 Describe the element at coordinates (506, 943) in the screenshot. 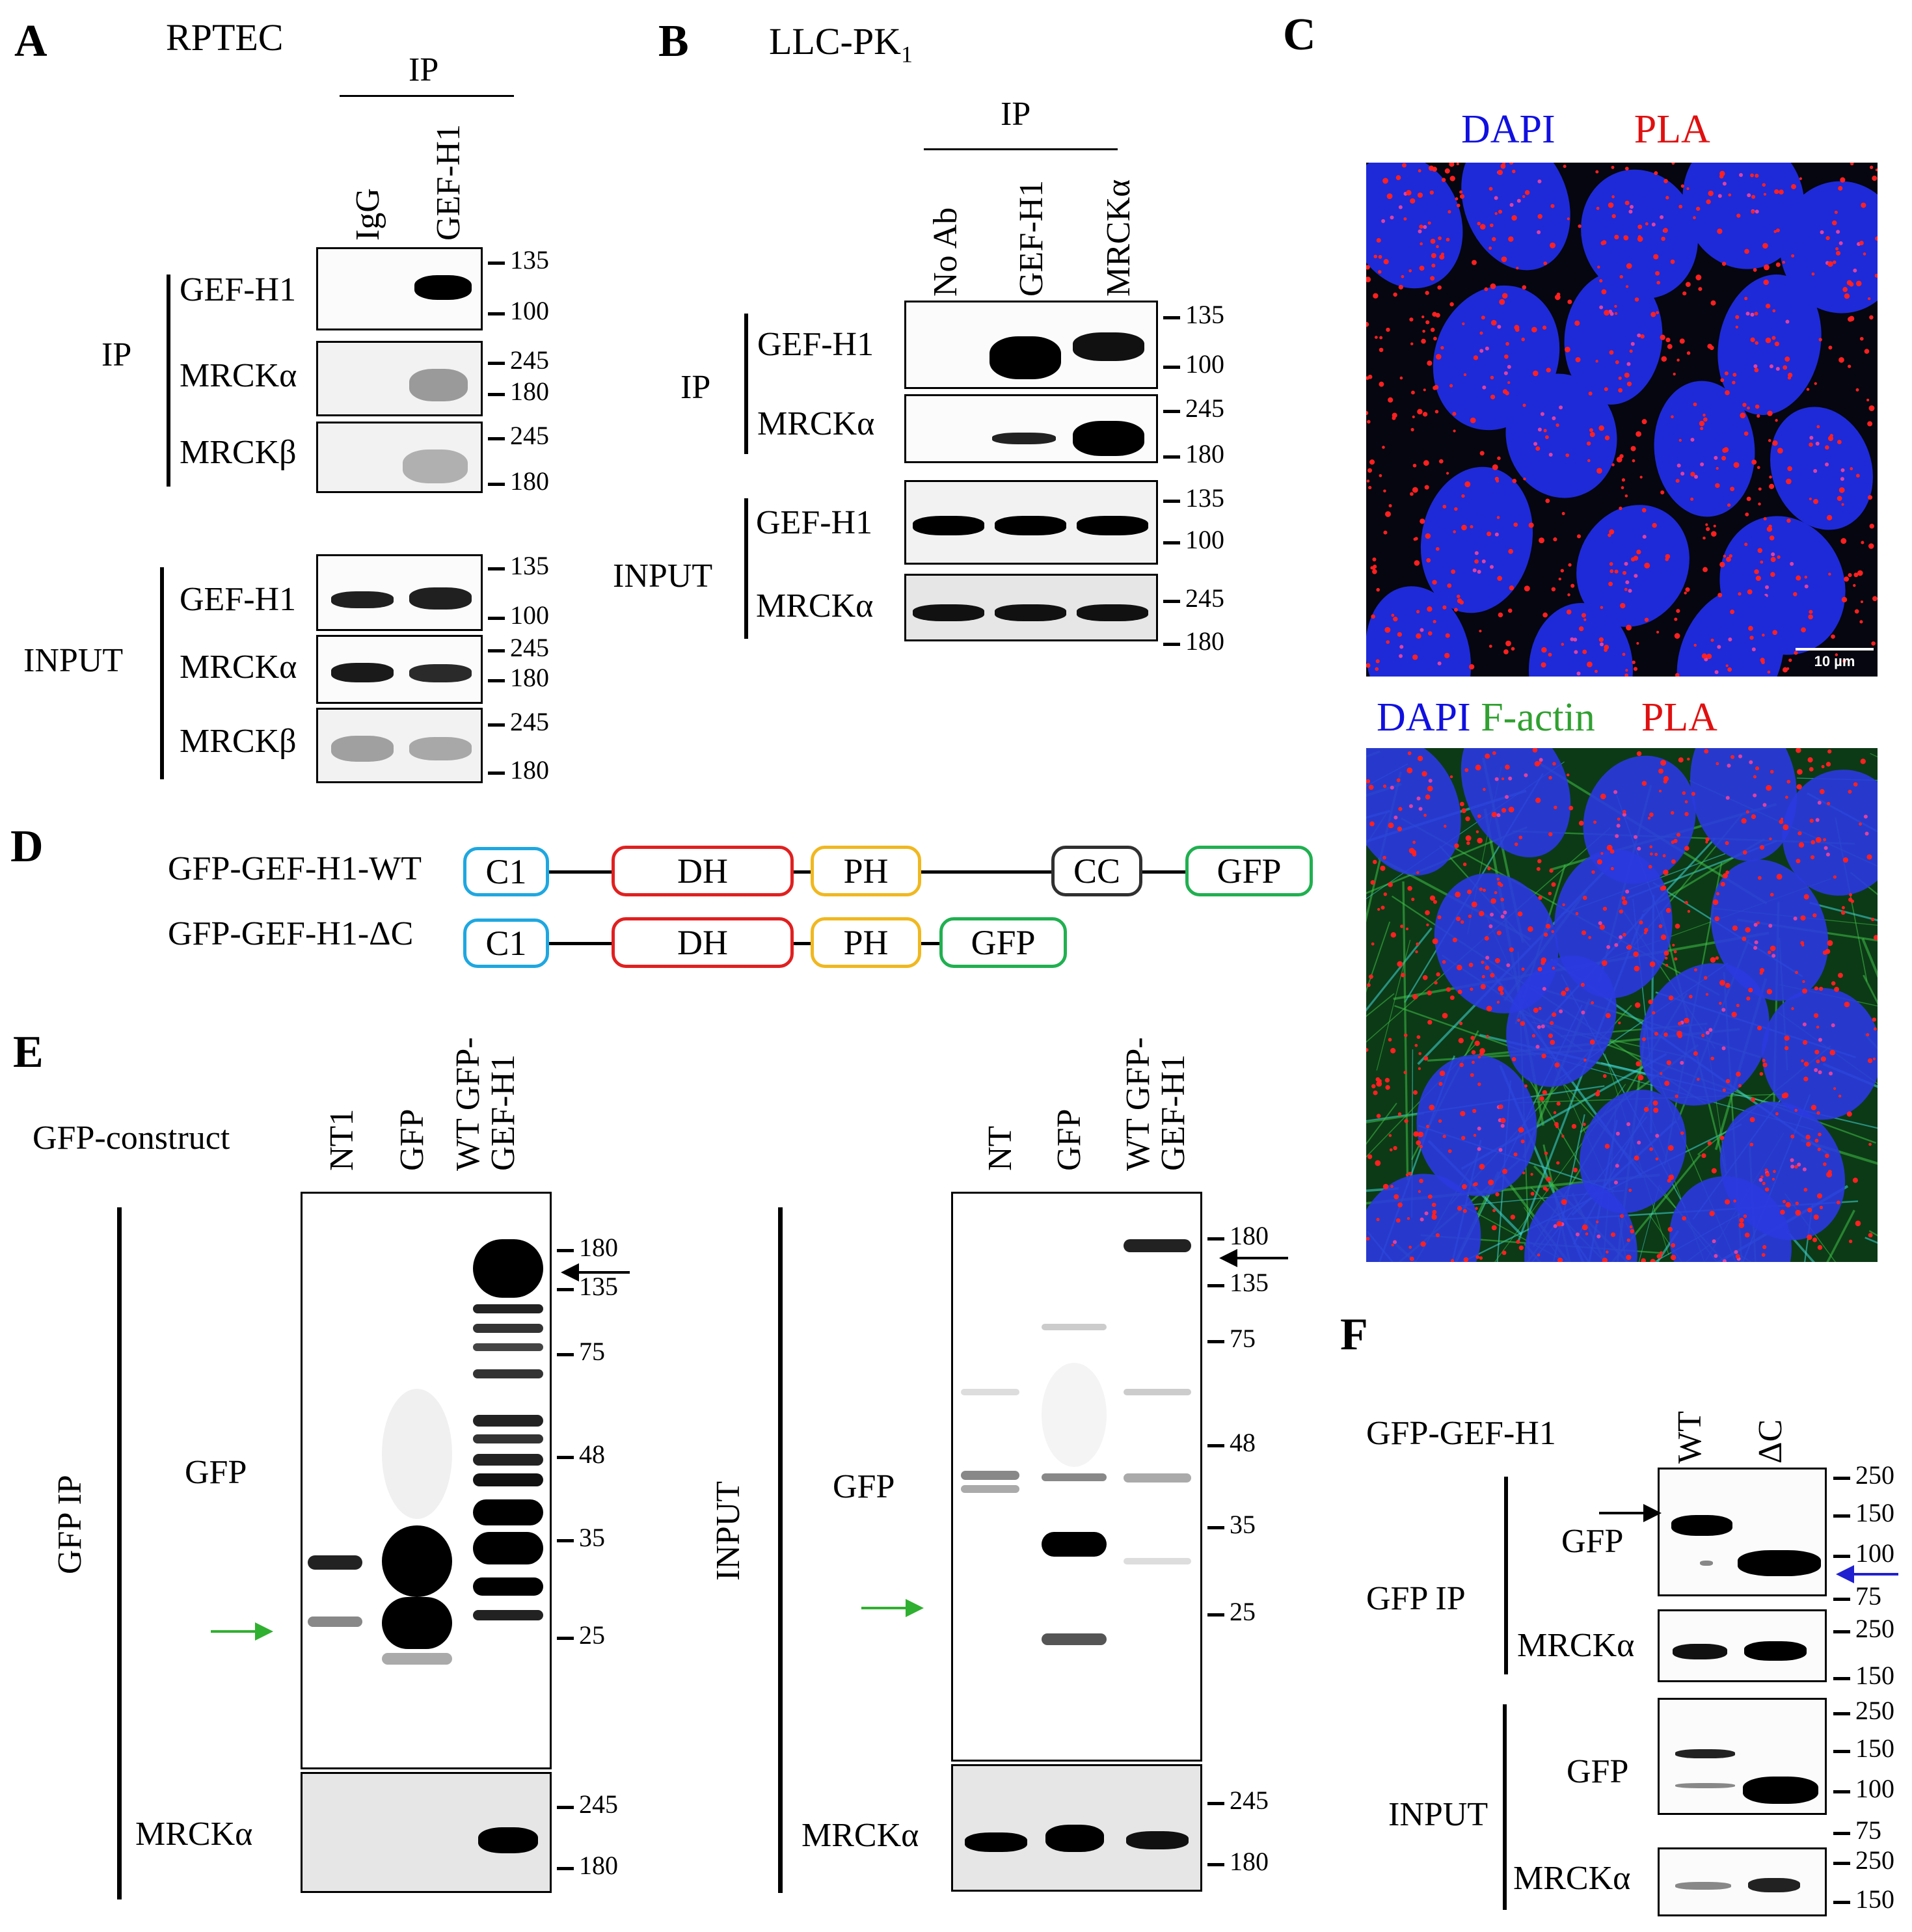

I see `domain-dc-c1: C1` at that location.